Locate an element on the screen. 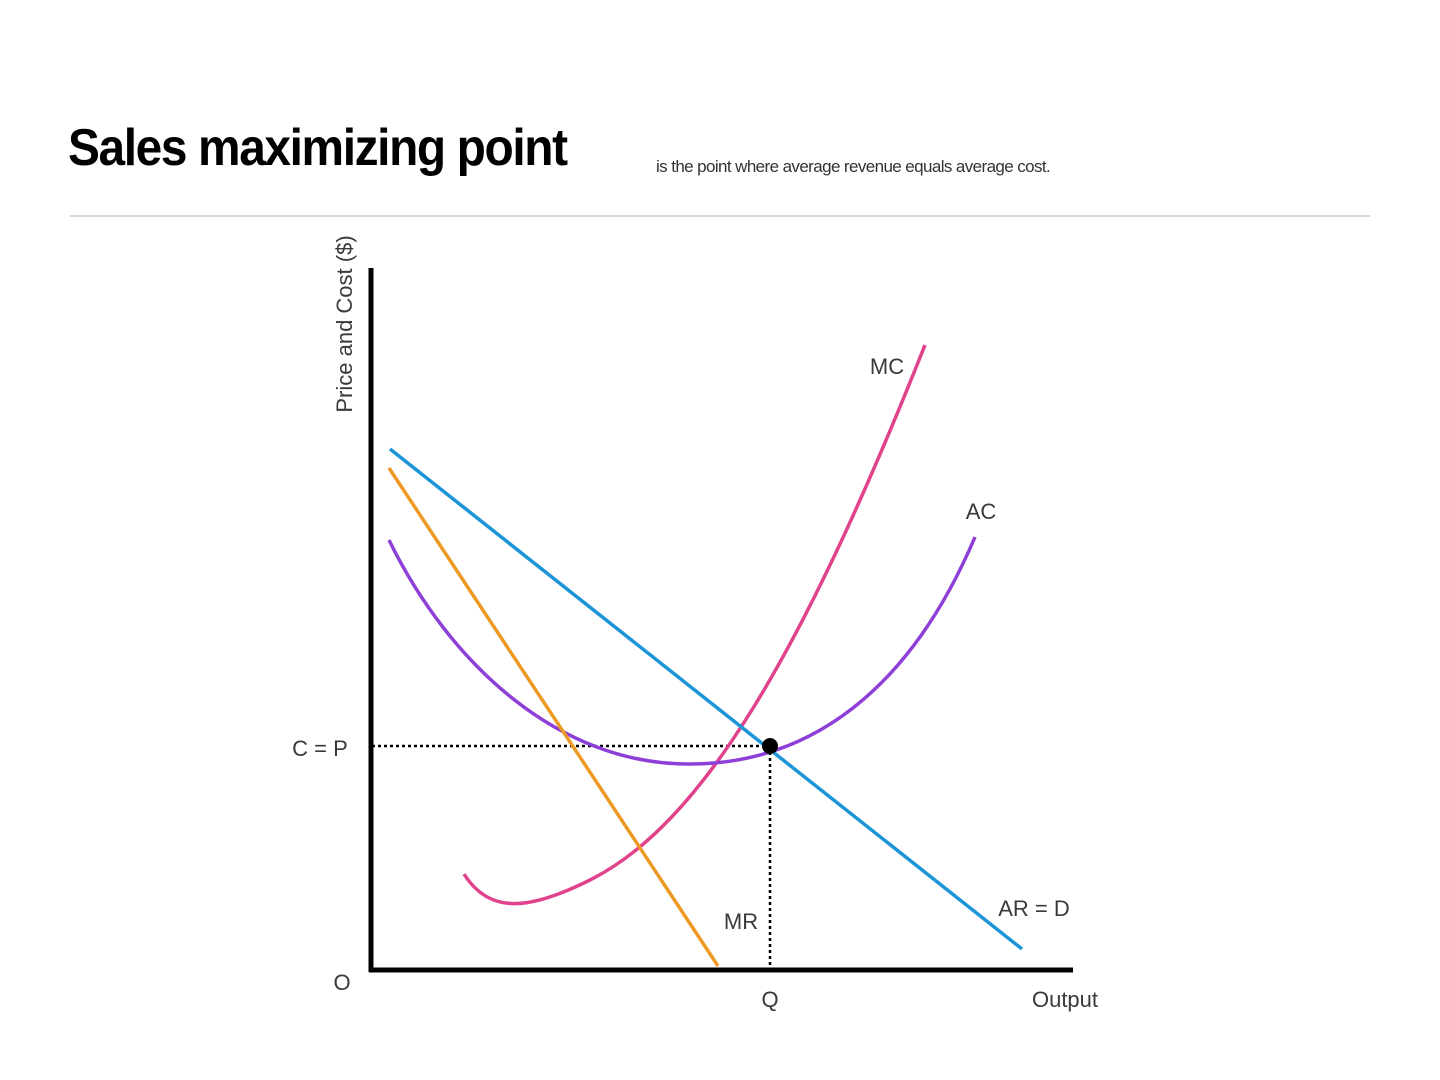 This screenshot has height=1080, width=1440. slide-title: Sales maximizing point is located at coordinates (318, 148).